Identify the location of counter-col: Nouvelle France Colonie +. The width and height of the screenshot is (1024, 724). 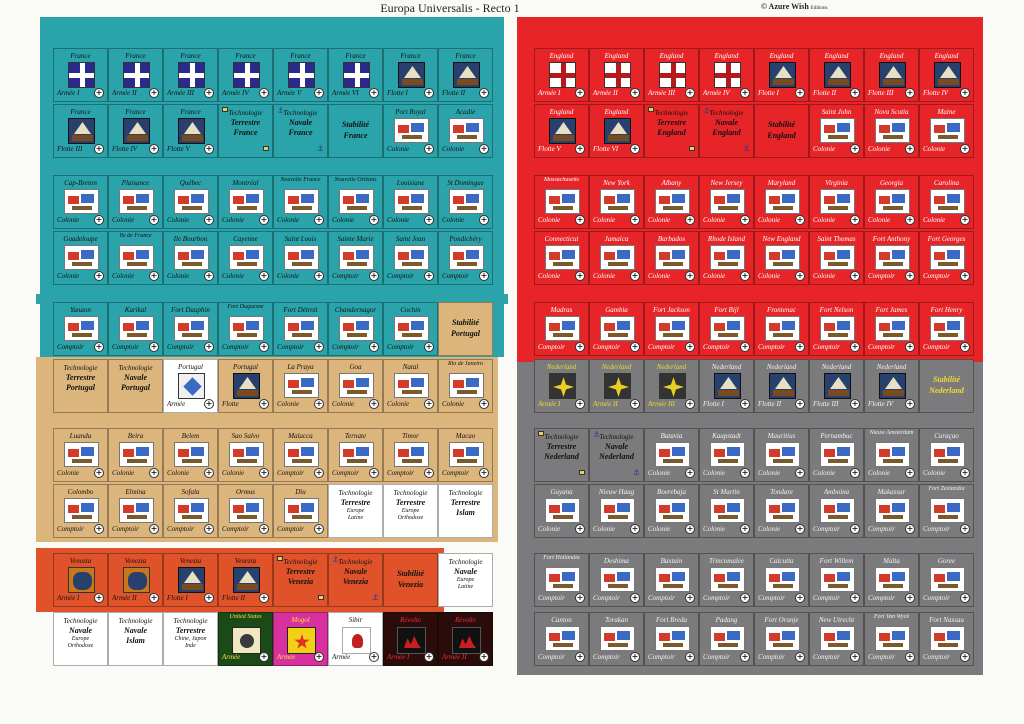
(300, 202).